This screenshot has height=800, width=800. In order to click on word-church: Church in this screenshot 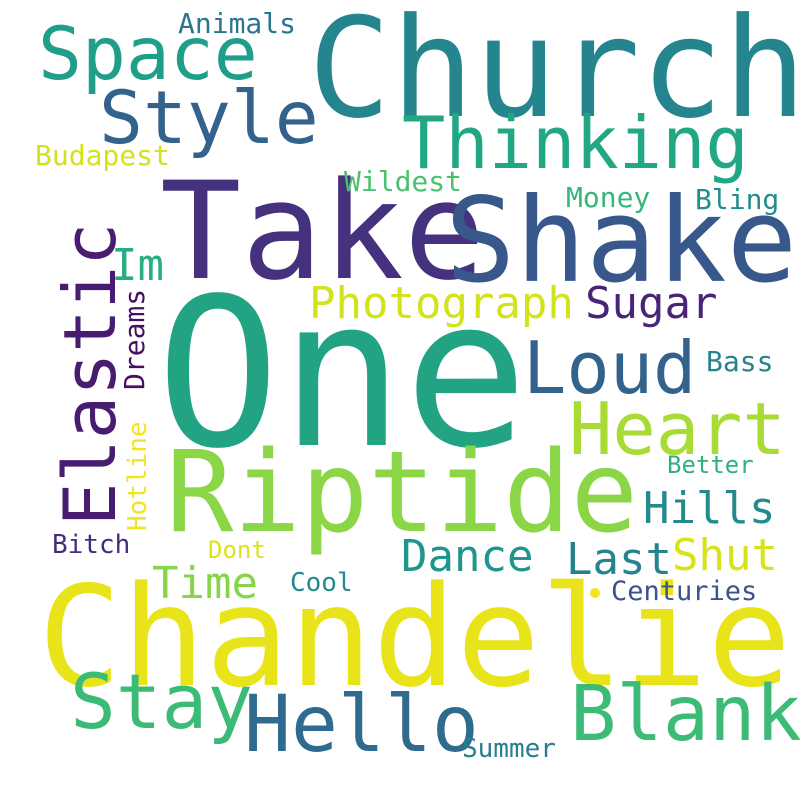, I will do `click(554, 74)`.